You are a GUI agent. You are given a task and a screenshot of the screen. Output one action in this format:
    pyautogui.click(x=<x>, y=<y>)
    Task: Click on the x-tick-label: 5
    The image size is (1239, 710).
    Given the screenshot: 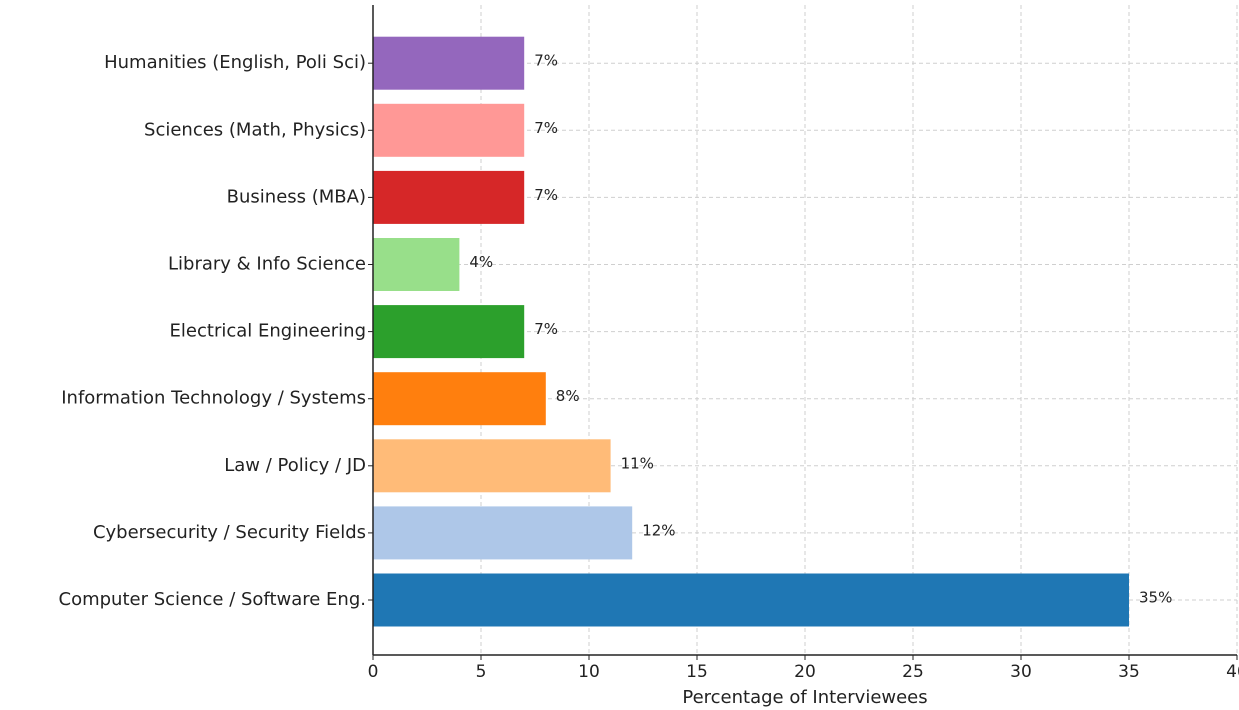 What is the action you would take?
    pyautogui.click(x=481, y=672)
    